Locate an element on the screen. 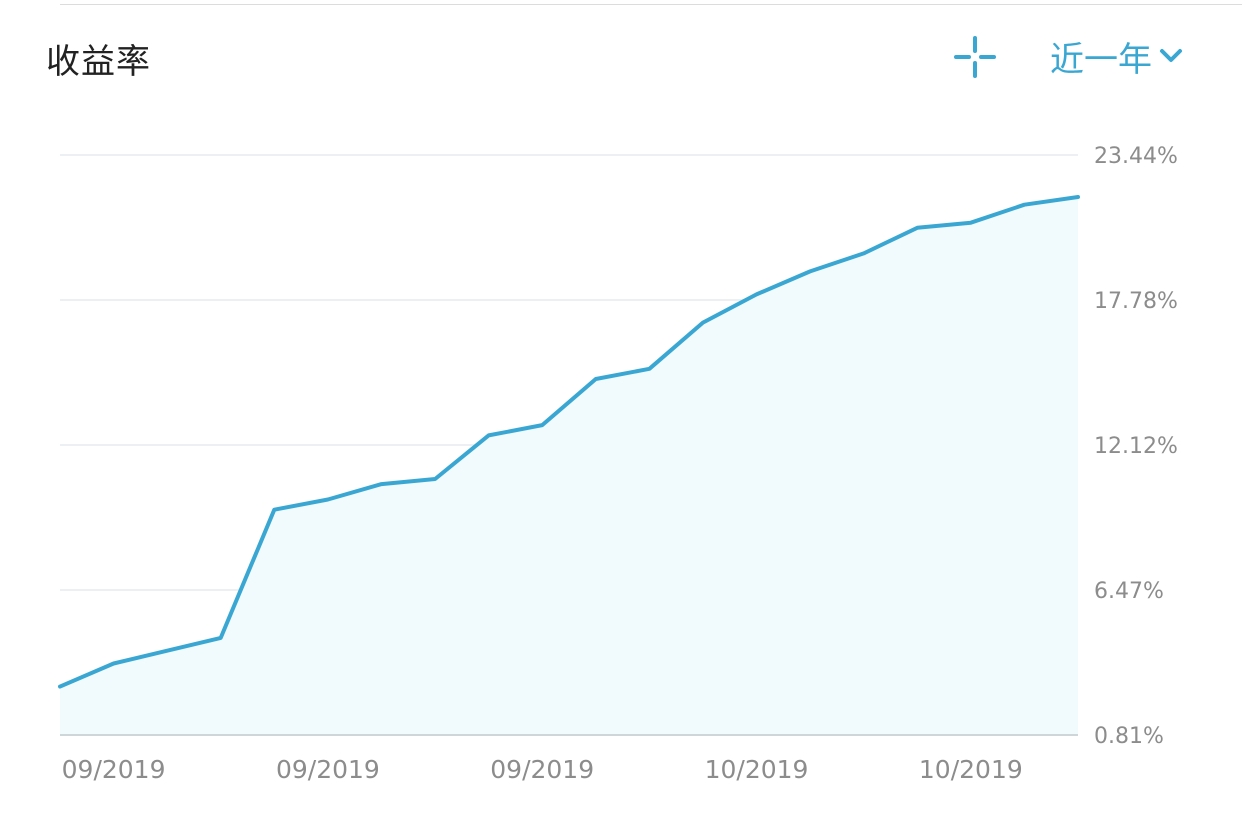 The width and height of the screenshot is (1242, 840). crosshair-button is located at coordinates (975, 57).